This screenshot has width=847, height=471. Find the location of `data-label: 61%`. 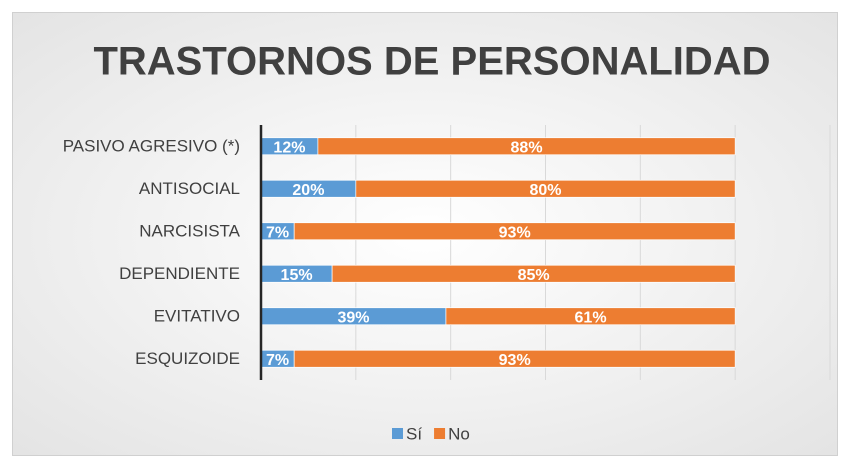

data-label: 61% is located at coordinates (591, 317).